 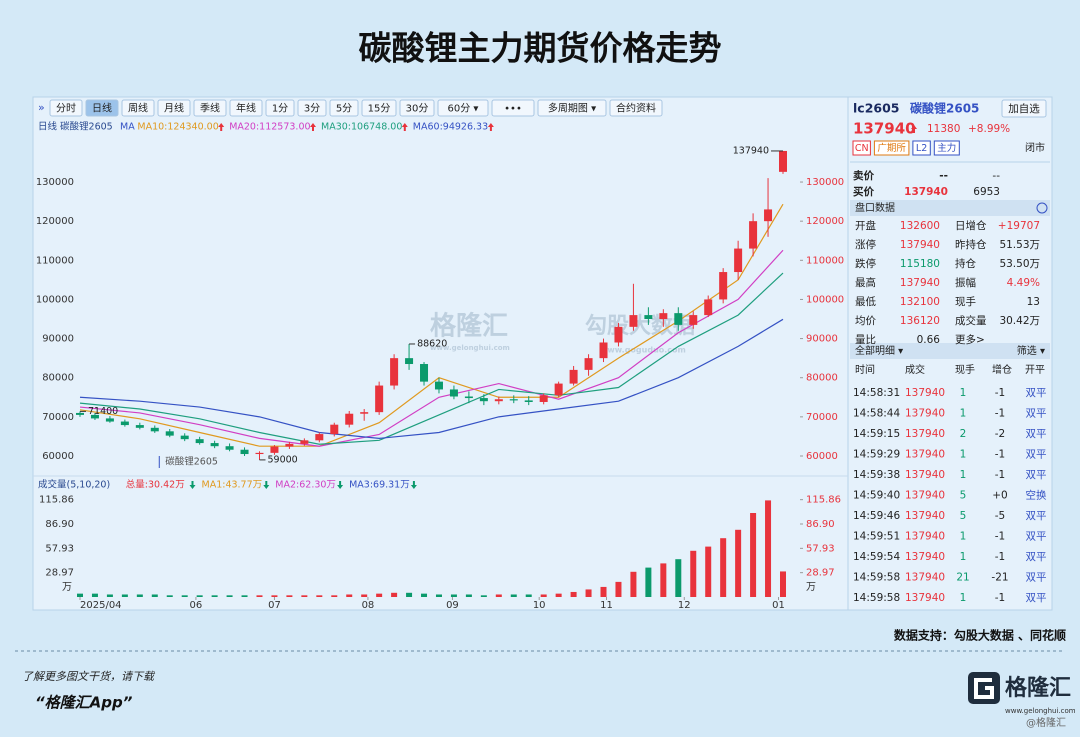 What do you see at coordinates (177, 127) in the screenshot?
I see `legend-item: MA10:124340.00` at bounding box center [177, 127].